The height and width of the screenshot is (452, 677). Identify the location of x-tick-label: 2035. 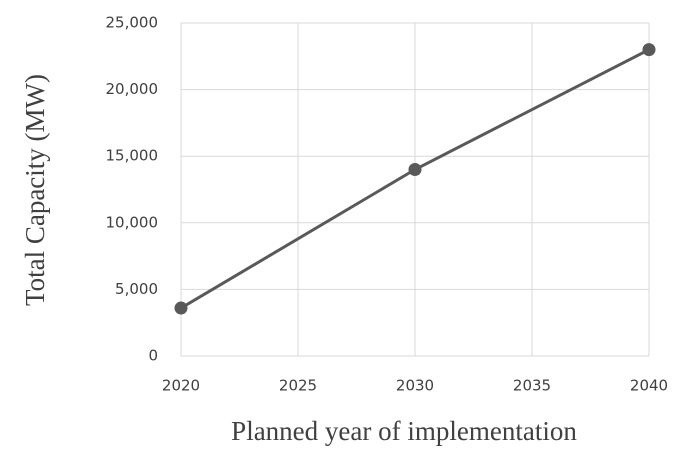
(532, 386).